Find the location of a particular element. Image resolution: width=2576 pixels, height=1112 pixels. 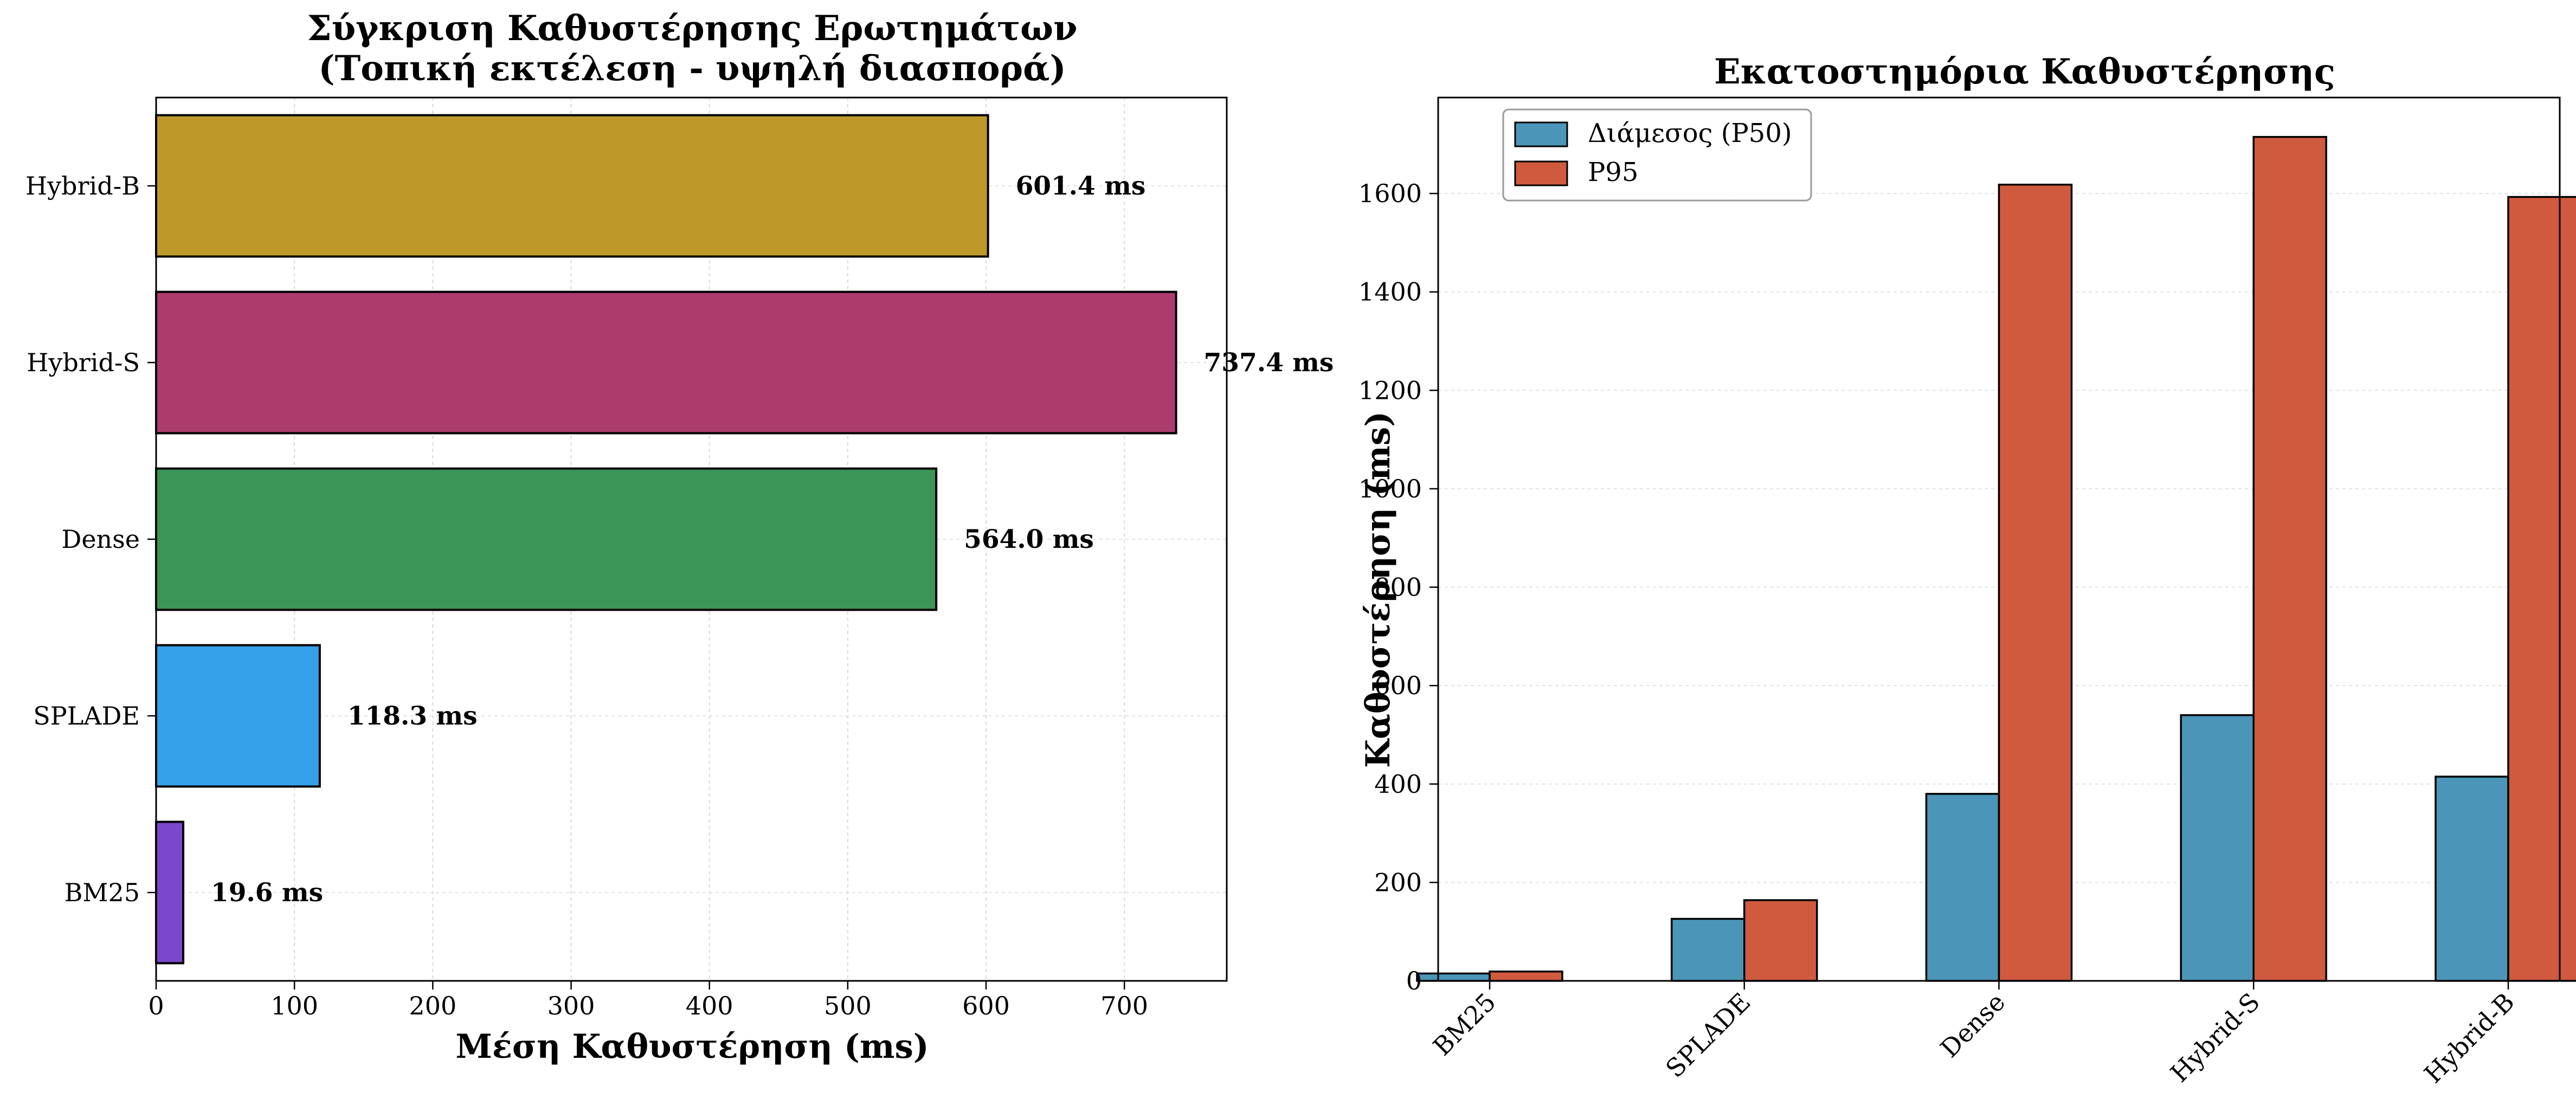

left-y-tick-label: BM25 is located at coordinates (102, 892).